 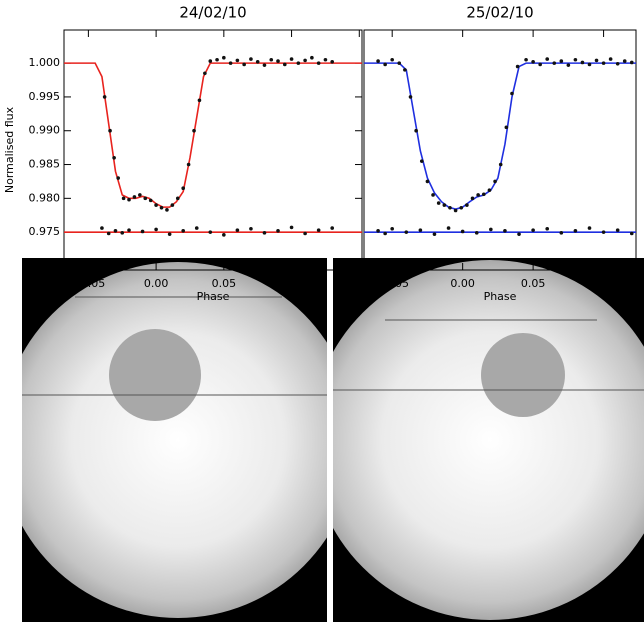 I want to click on y-tick-label: 0.985, so click(x=45, y=164).